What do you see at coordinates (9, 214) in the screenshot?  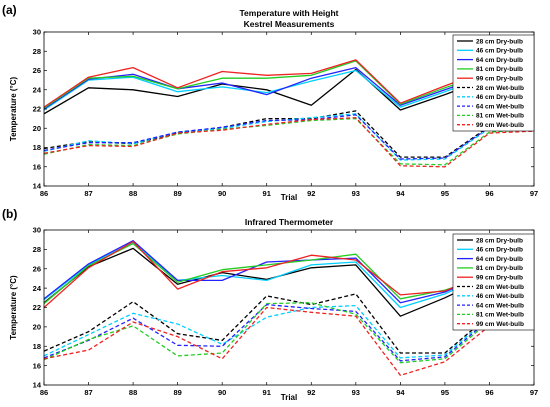 I see `panel-label-b: (b)` at bounding box center [9, 214].